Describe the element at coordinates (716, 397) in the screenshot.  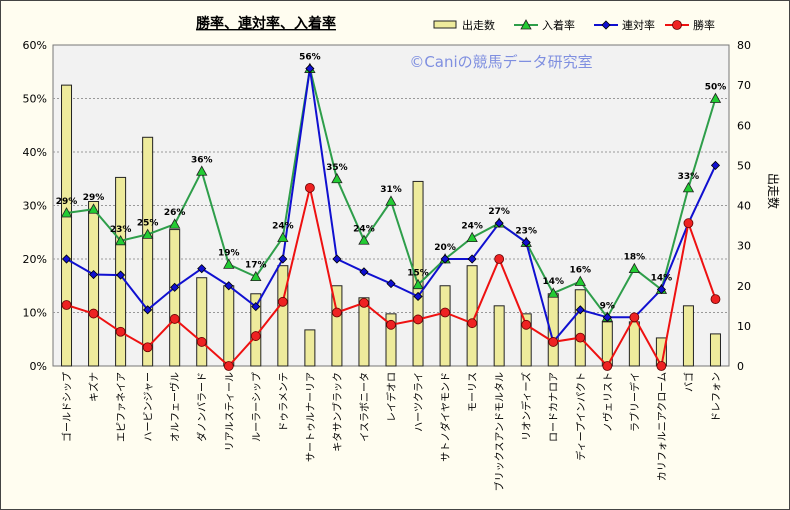
I see `x-tick-label: ドレフォン` at that location.